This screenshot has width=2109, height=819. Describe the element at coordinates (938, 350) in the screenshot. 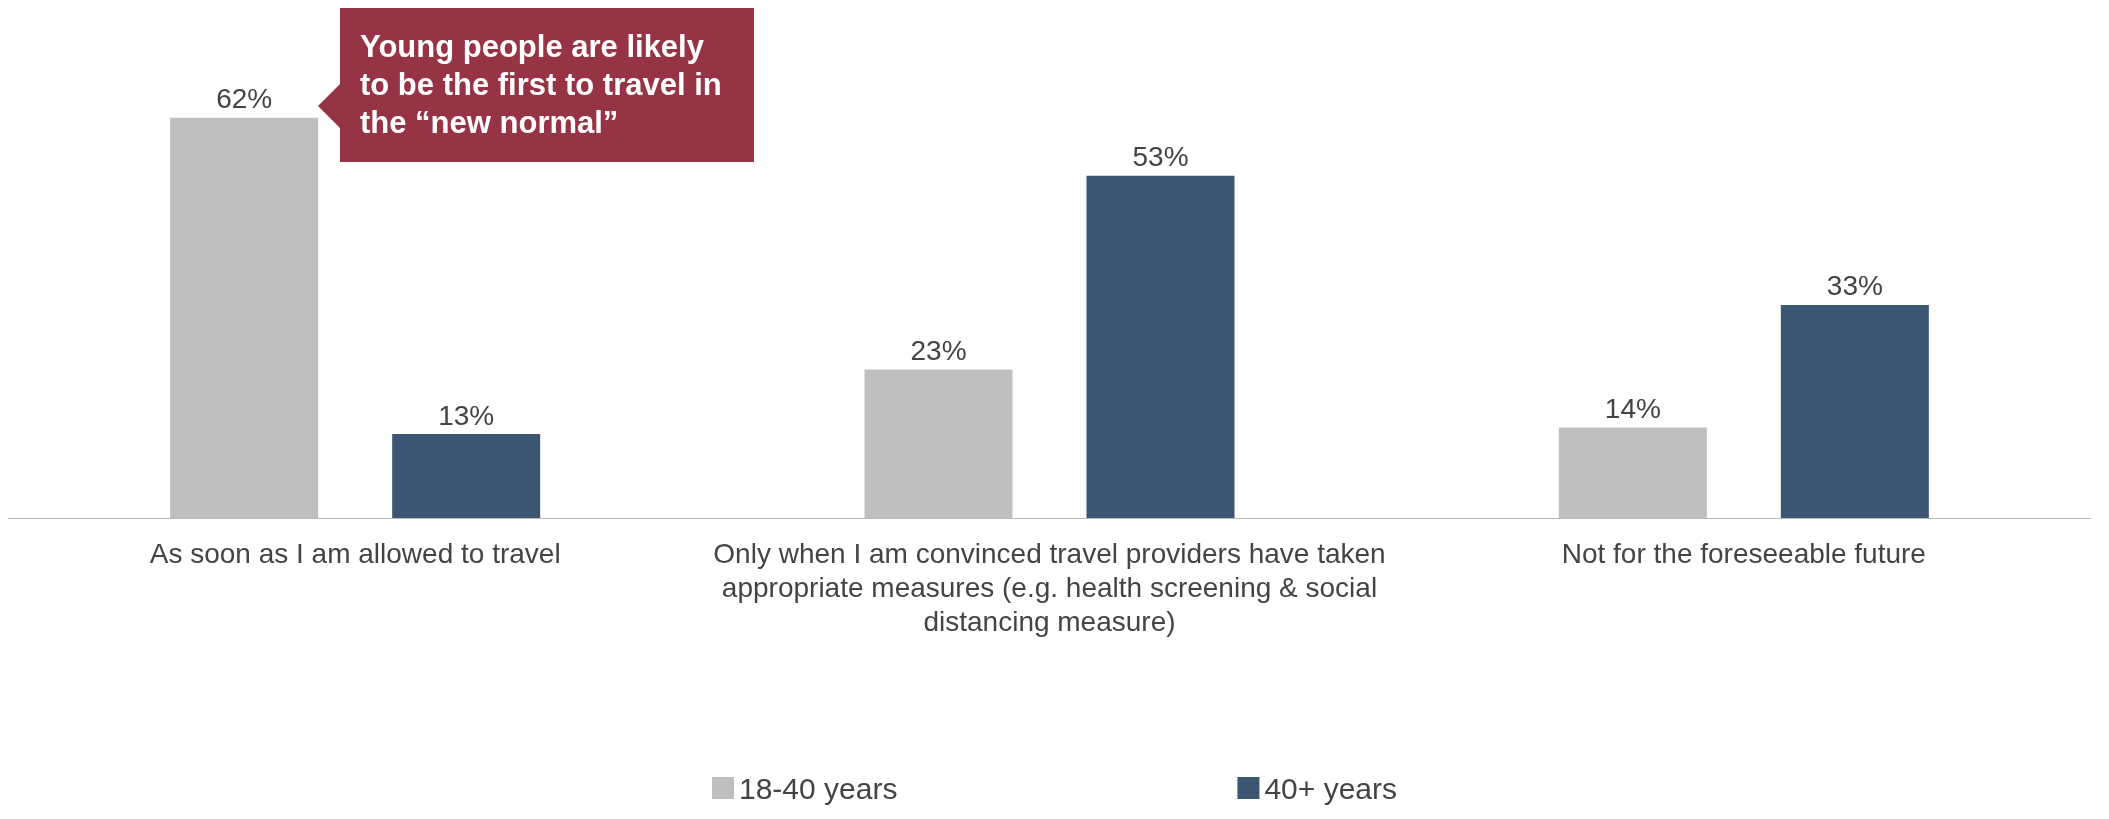

I see `data-label: 23%` at that location.